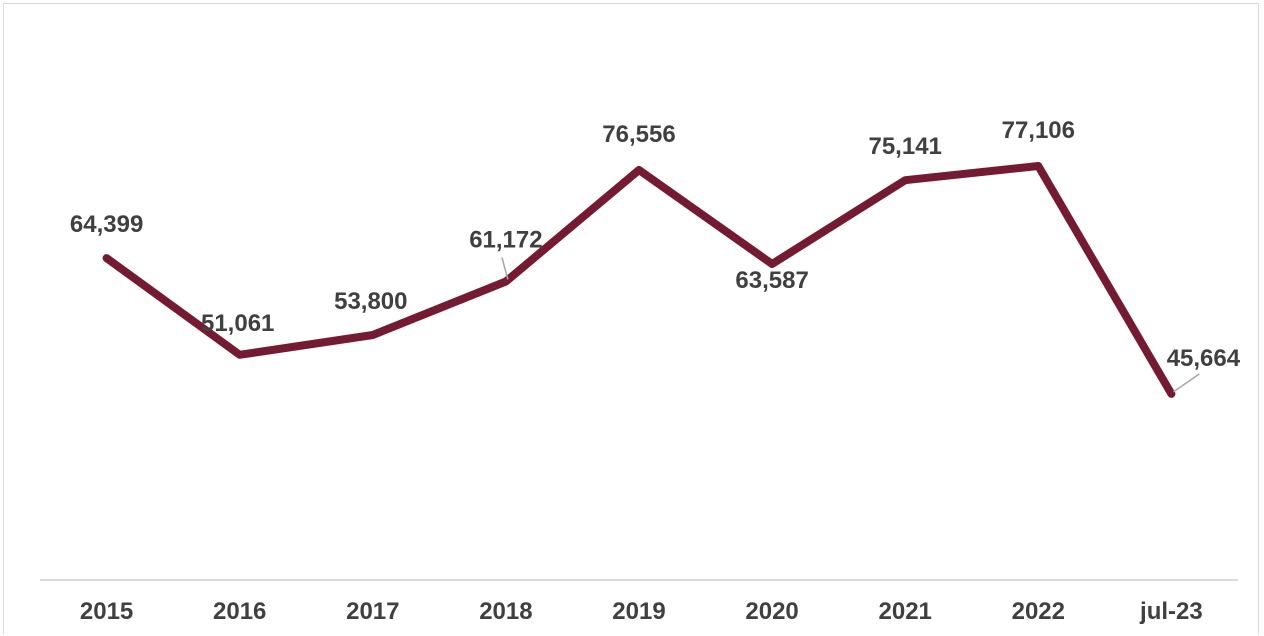 This screenshot has height=636, width=1264. I want to click on data-label: 64,399, so click(106, 224).